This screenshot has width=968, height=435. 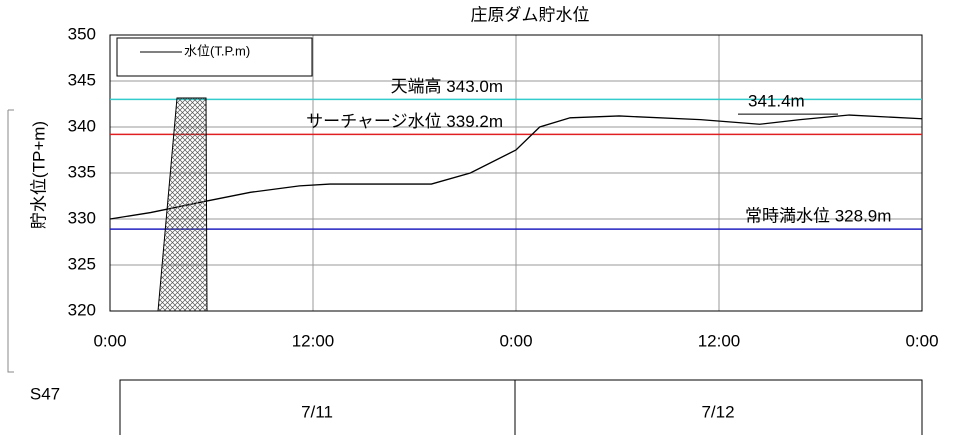 What do you see at coordinates (217, 50) in the screenshot?
I see `legend-label: 水位(T.P.m)` at bounding box center [217, 50].